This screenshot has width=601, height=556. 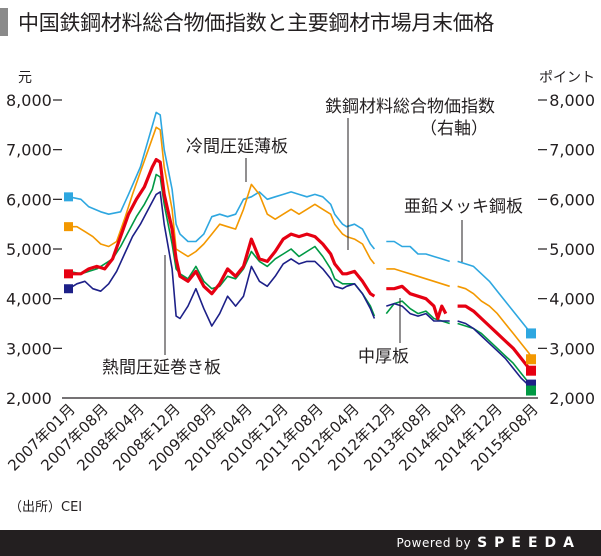 What do you see at coordinates (46, 507) in the screenshot?
I see `source-note: （出所）CEI` at bounding box center [46, 507].